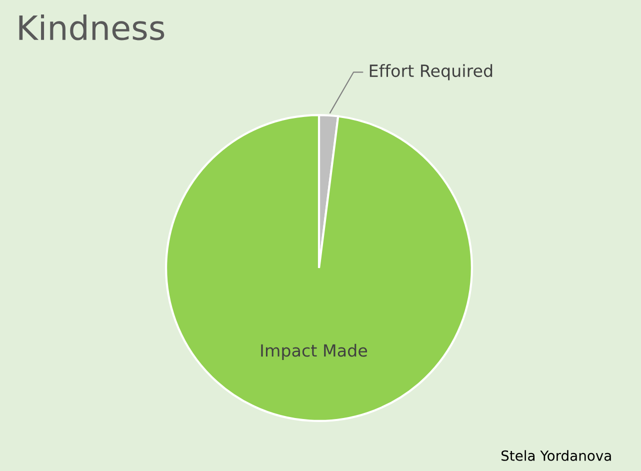  What do you see at coordinates (91, 27) in the screenshot?
I see `chart-title: Kindness` at bounding box center [91, 27].